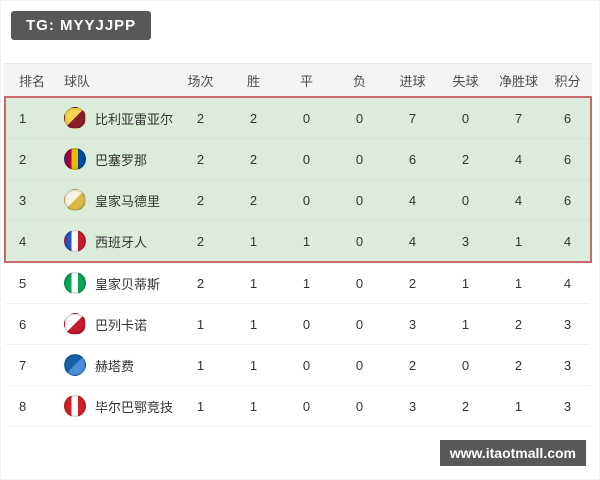 Image resolution: width=600 pixels, height=480 pixels. Describe the element at coordinates (298, 365) in the screenshot. I see `table-row: 7 赫塔费 1 1 0 0 2 0 2 3` at that location.